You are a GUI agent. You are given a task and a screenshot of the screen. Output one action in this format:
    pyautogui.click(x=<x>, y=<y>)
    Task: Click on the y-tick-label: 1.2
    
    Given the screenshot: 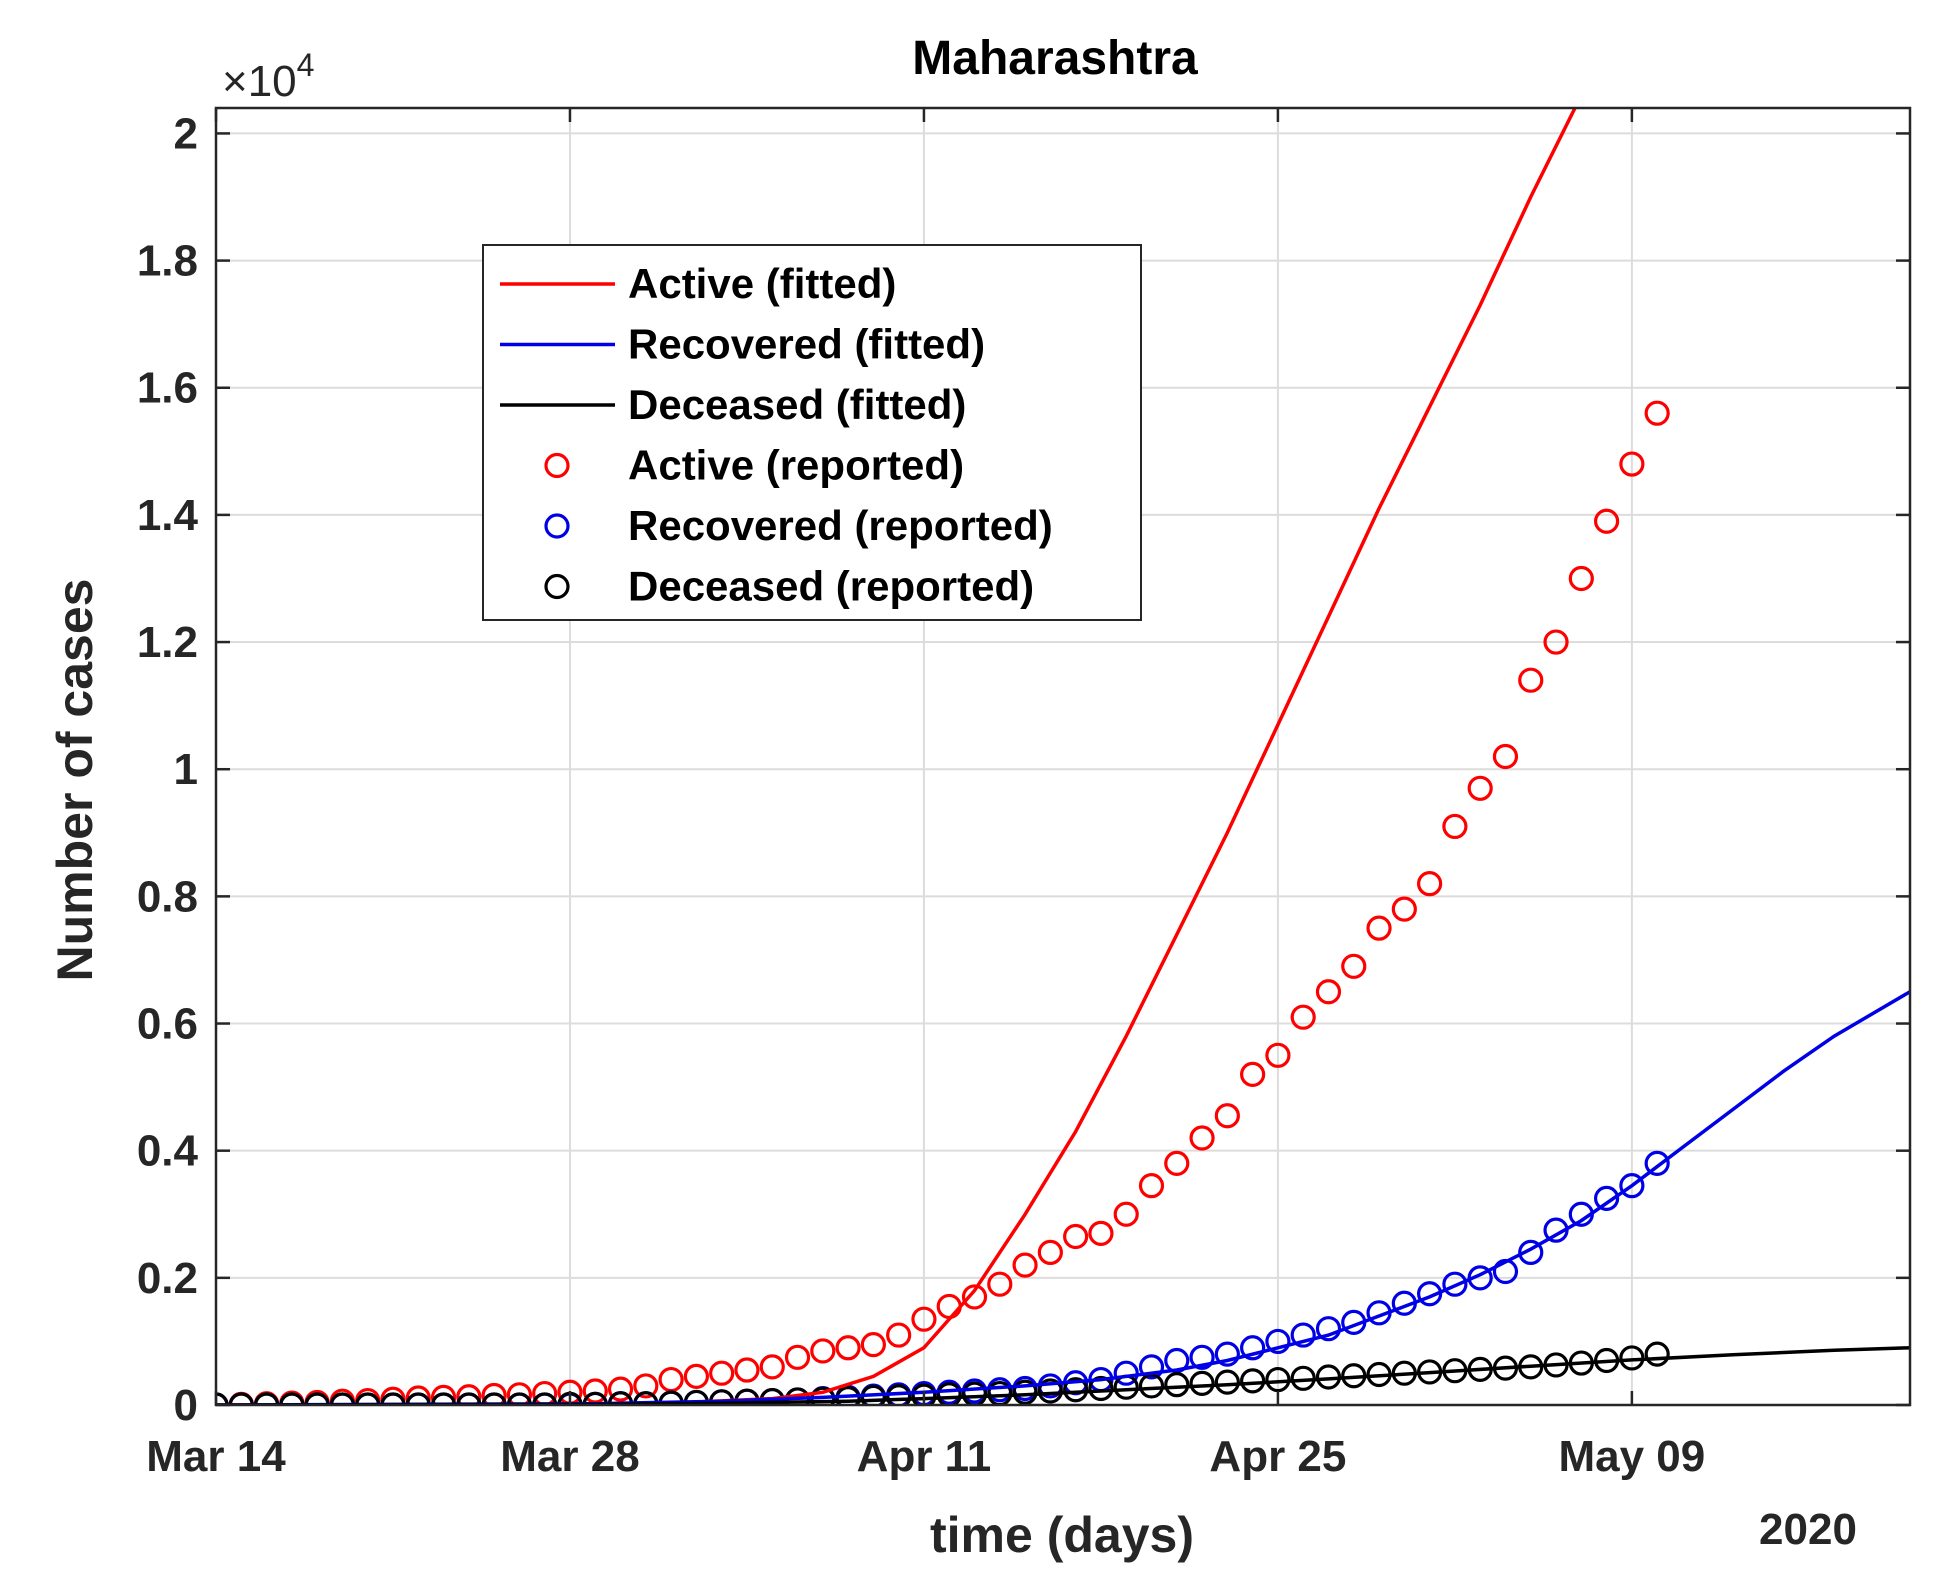 What is the action you would take?
    pyautogui.click(x=167, y=642)
    